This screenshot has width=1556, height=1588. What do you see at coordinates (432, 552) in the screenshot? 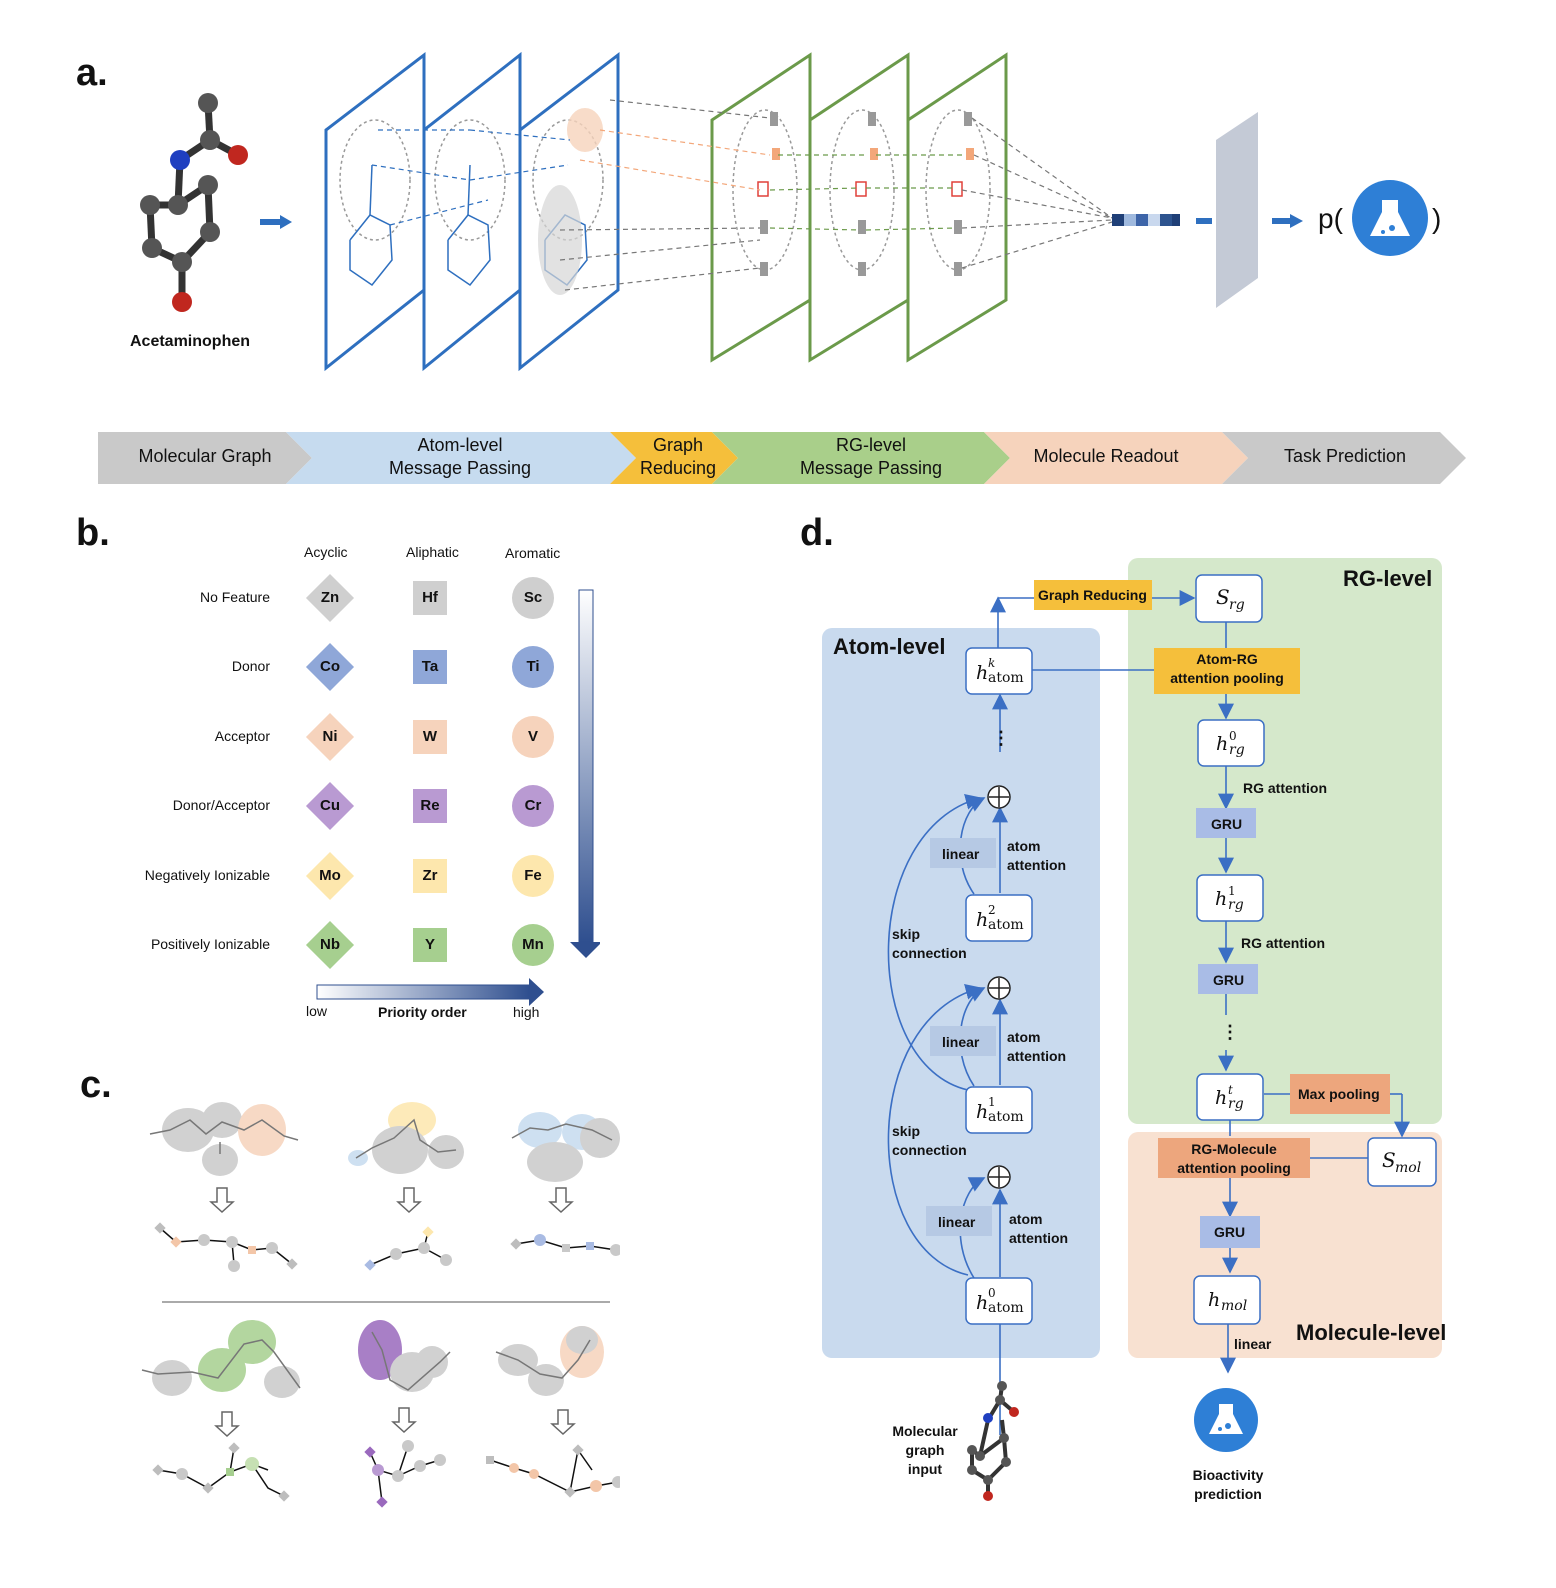
I see `col-aliphatic: Aliphatic` at bounding box center [432, 552].